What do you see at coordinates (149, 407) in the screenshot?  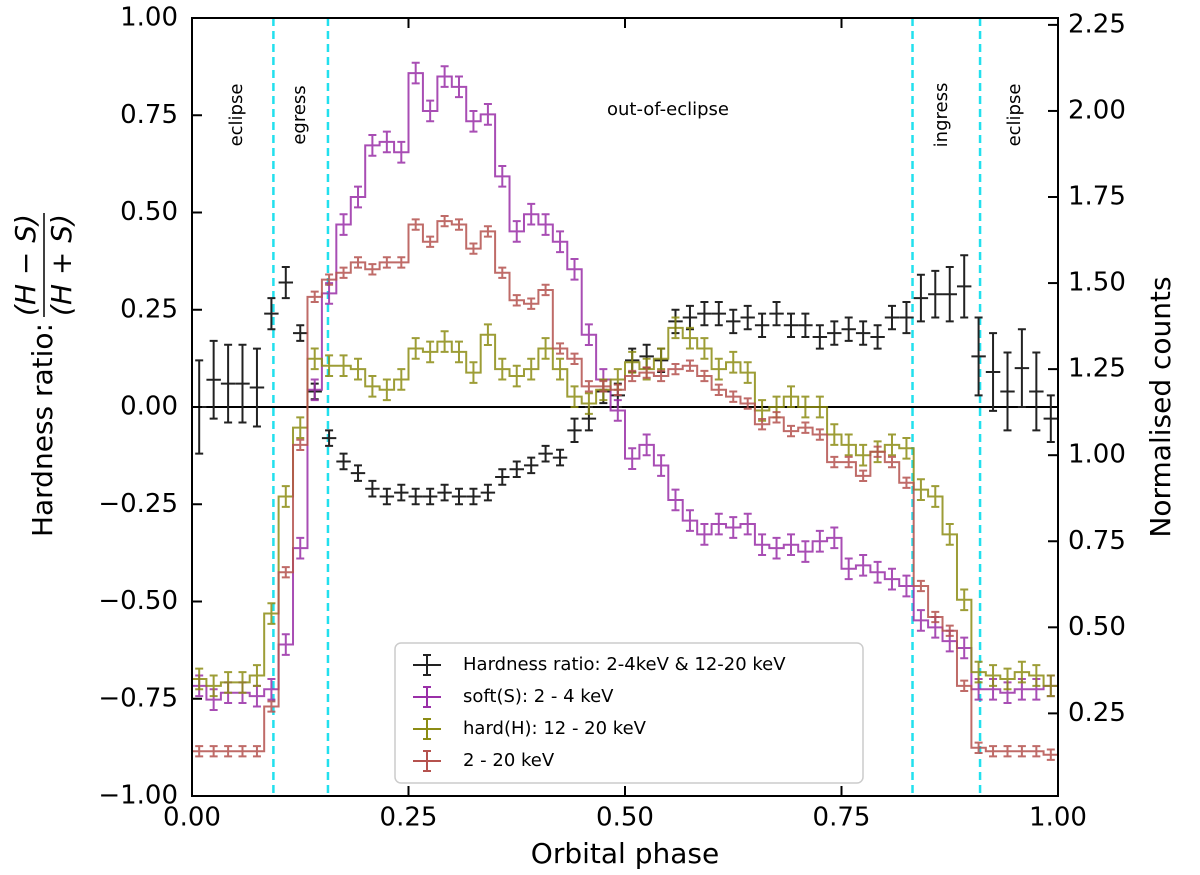 I see `y-tick-label: 0.00` at bounding box center [149, 407].